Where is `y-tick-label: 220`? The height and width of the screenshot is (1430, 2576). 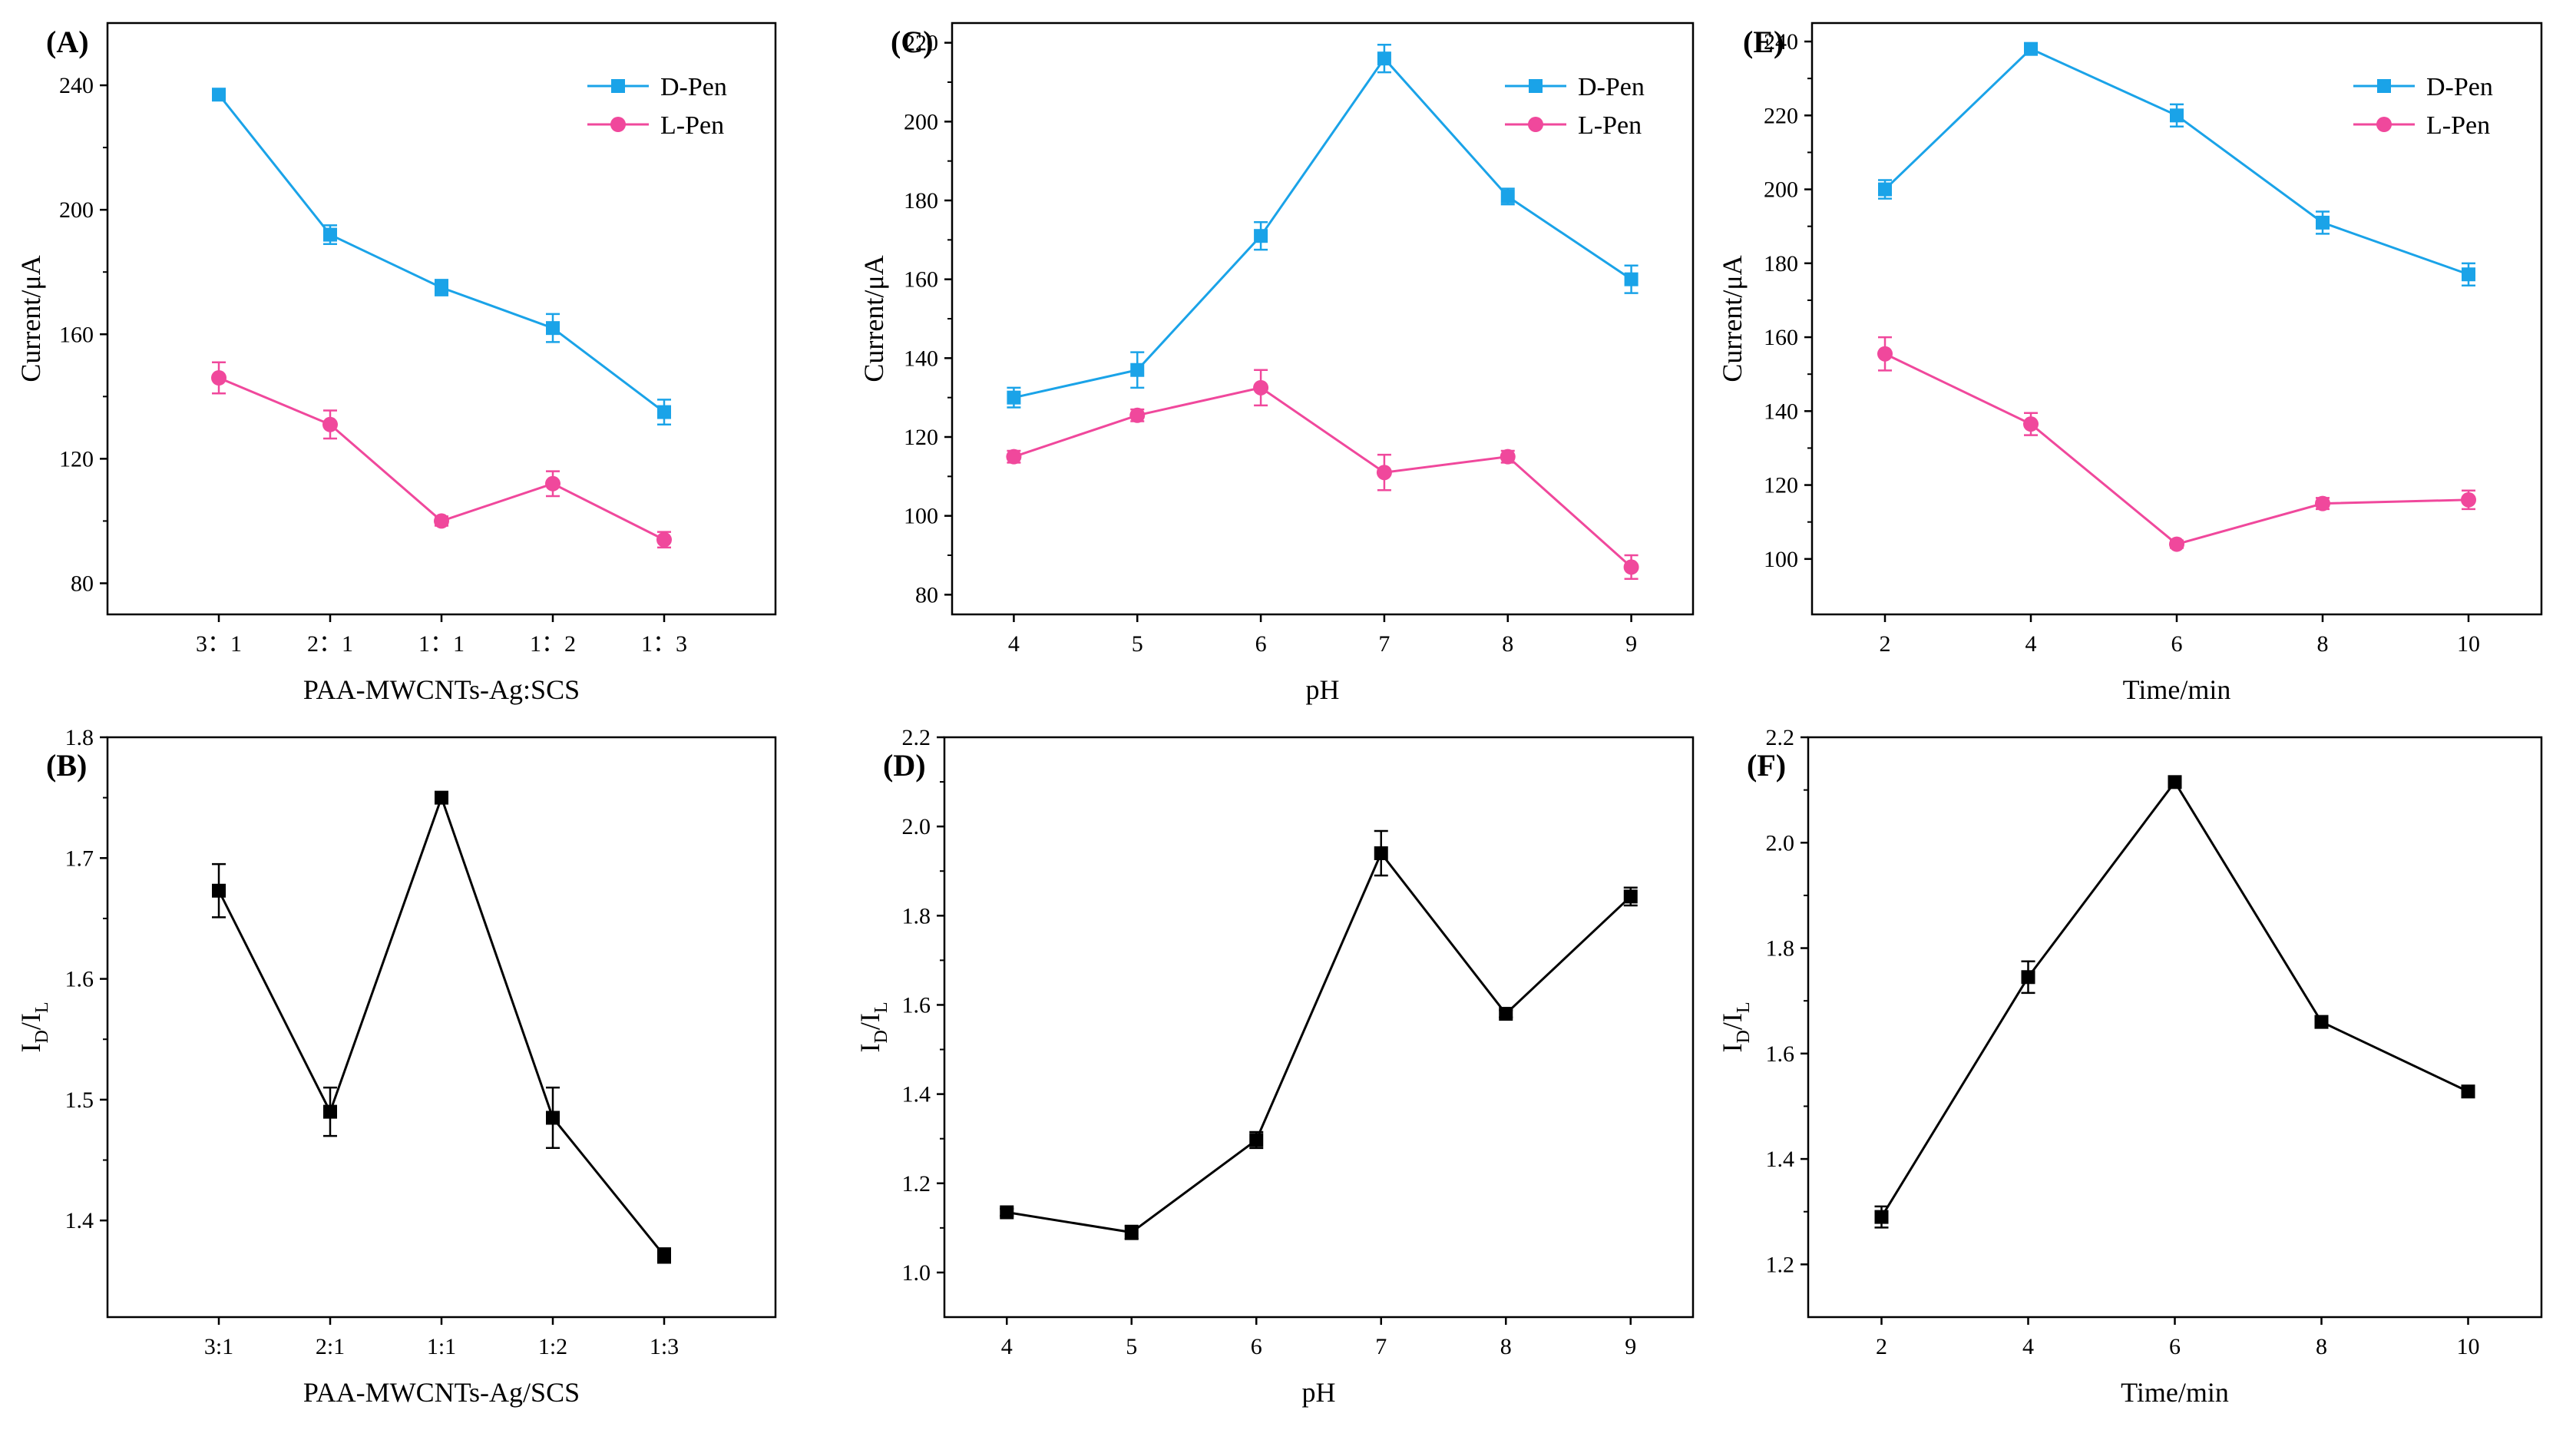
y-tick-label: 220 is located at coordinates (921, 43).